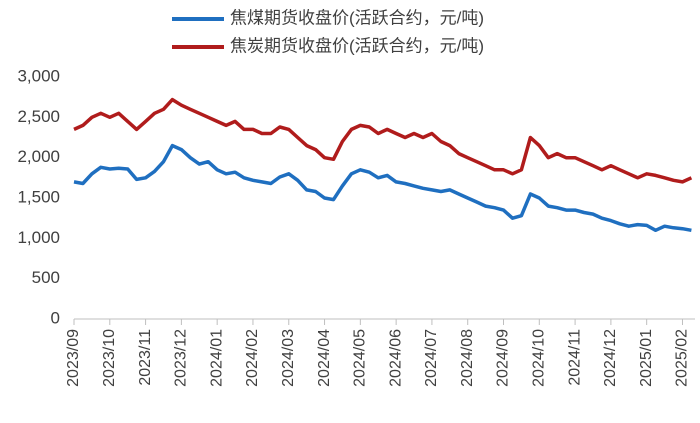  What do you see at coordinates (46, 277) in the screenshot?
I see `y-tick-label: 500` at bounding box center [46, 277].